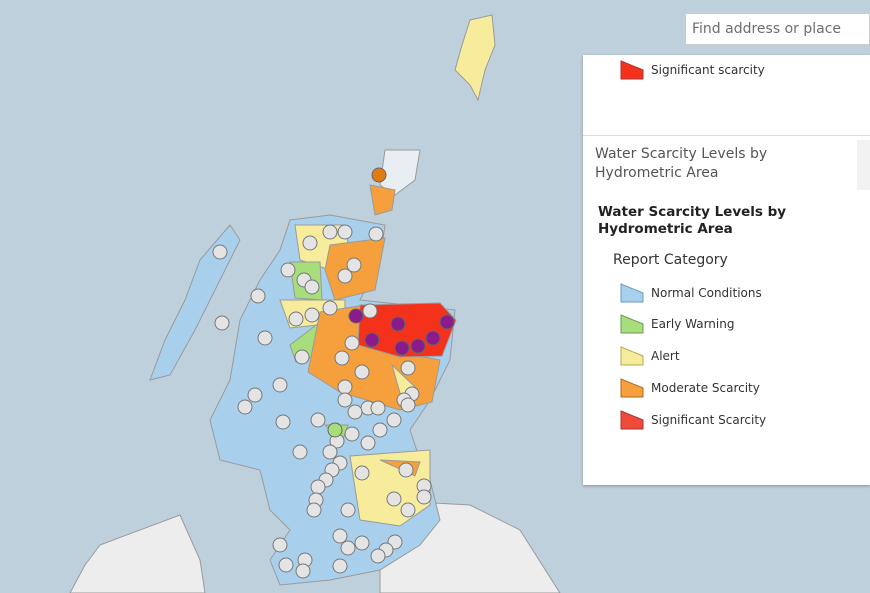 This screenshot has width=870, height=593. Describe the element at coordinates (863, 165) in the screenshot. I see `menu-button` at that location.